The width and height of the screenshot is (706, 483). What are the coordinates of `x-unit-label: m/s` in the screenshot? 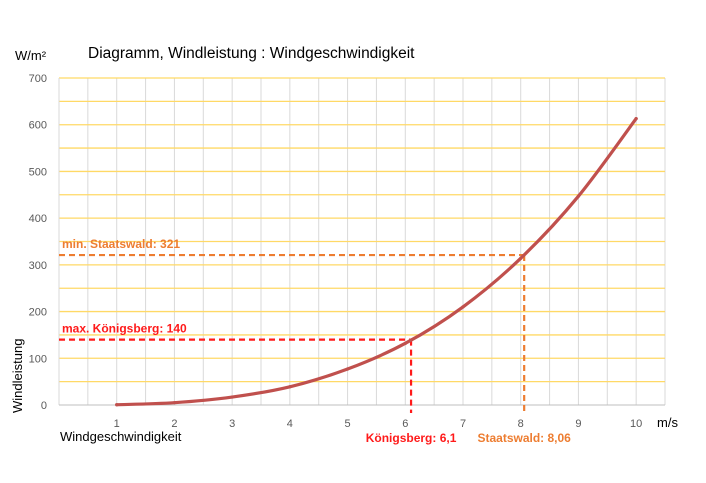 It's located at (667, 422).